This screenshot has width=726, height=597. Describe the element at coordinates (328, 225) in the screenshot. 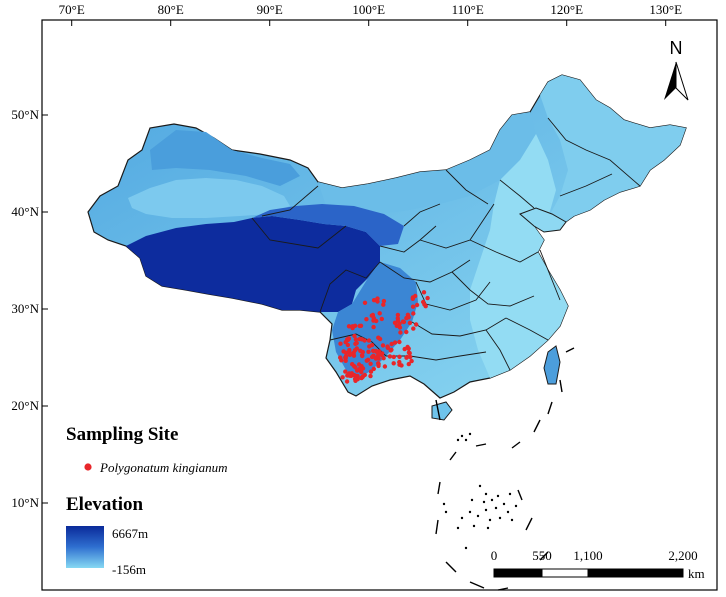

I see `qinghai-region` at that location.